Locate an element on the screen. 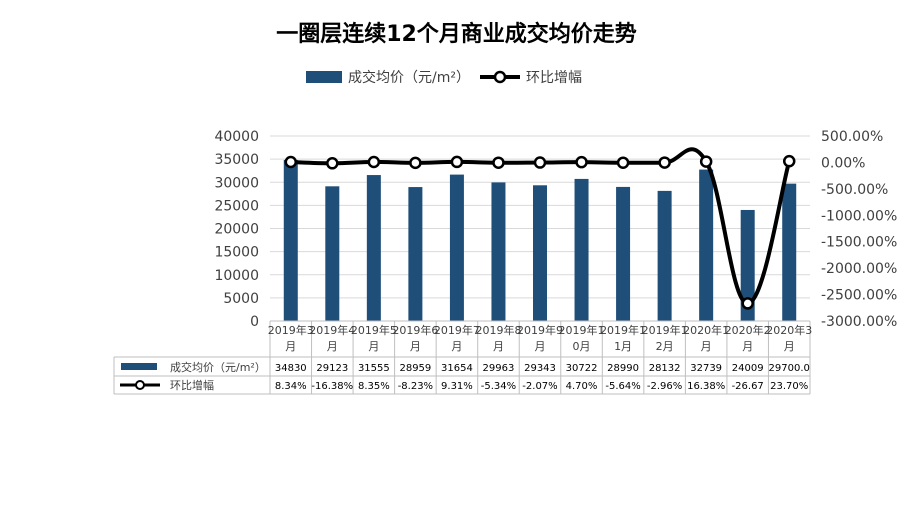 This screenshot has height=517, width=913. y-left-tick-label: 25000 is located at coordinates (236, 206).